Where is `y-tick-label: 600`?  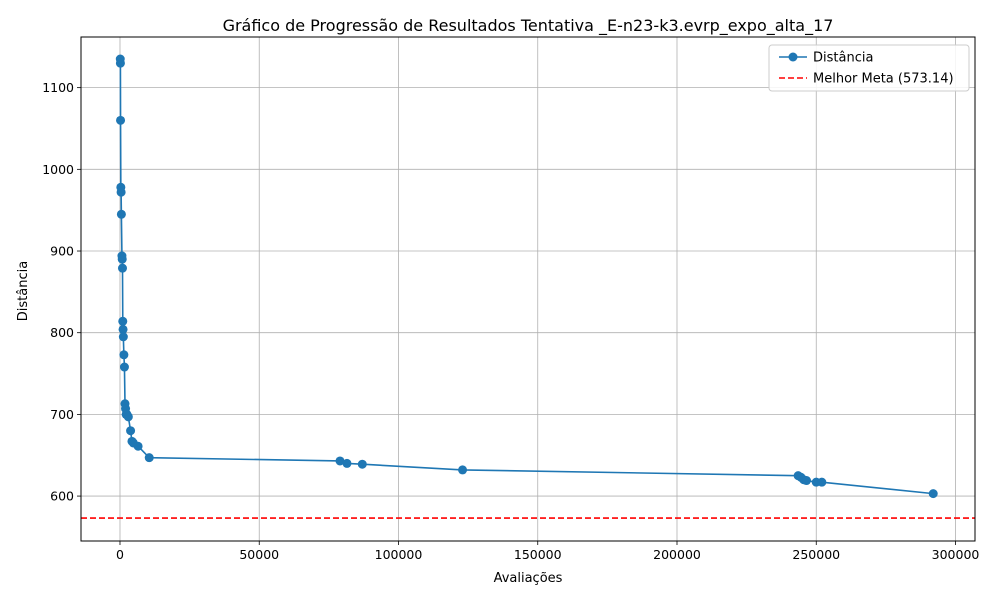 y-tick-label: 600 is located at coordinates (62, 496).